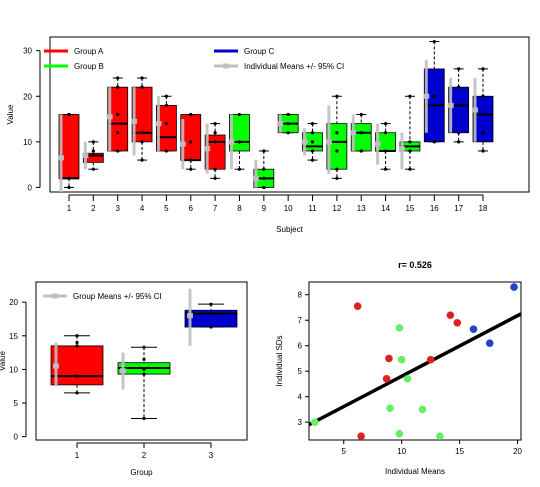  I want to click on x-tick-label: 20, so click(517, 451).